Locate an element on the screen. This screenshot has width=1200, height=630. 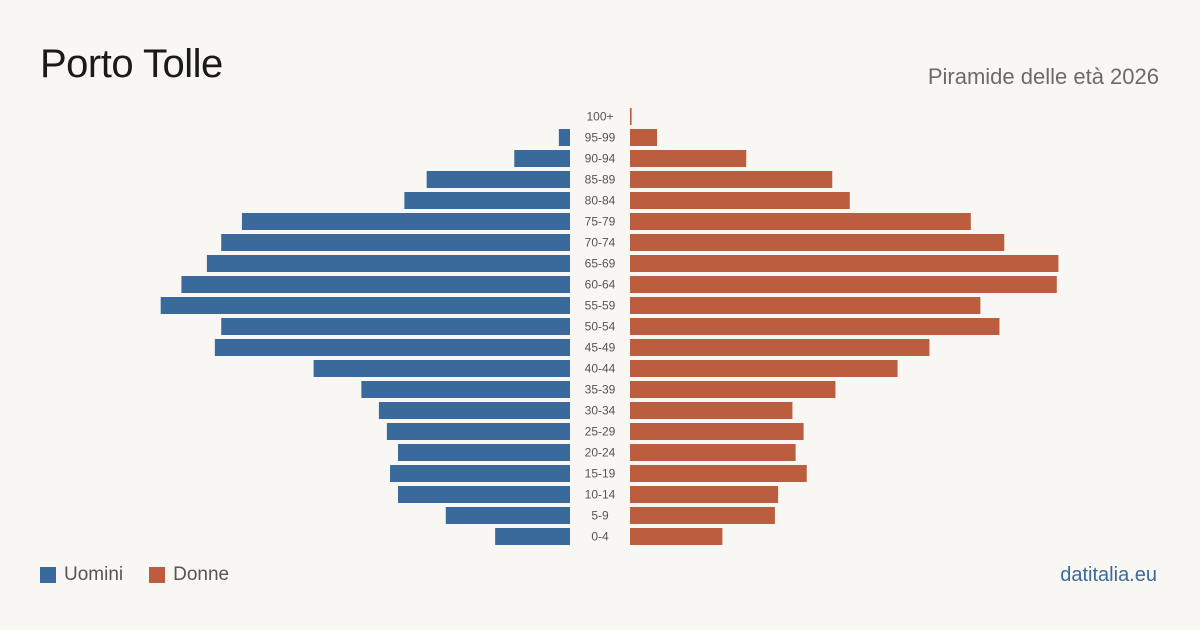
age-label-25-29: 25-29 is located at coordinates (600, 432).